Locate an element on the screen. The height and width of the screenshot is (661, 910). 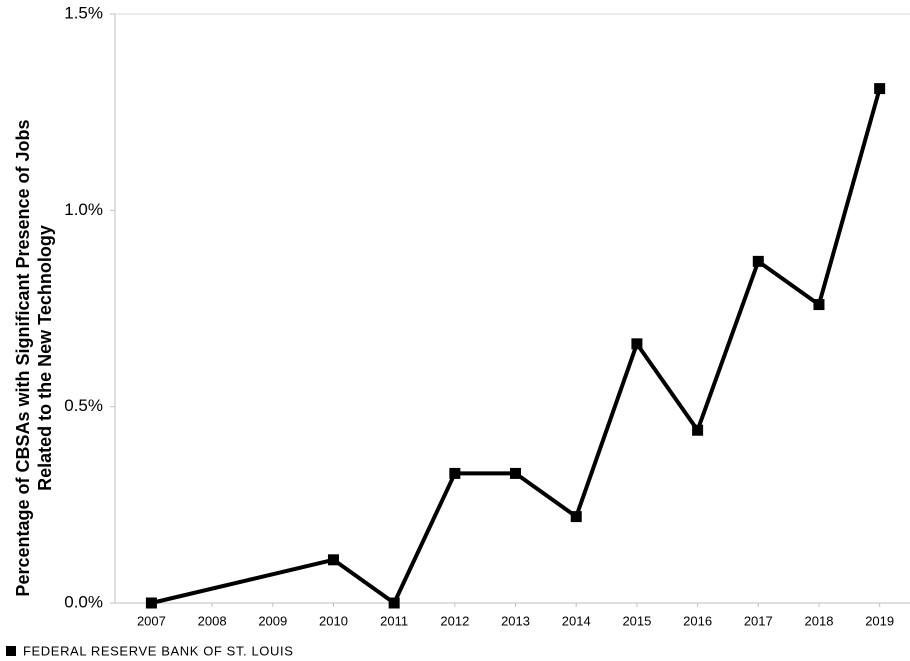
y-tick-label: 1.0% is located at coordinates (83, 209).